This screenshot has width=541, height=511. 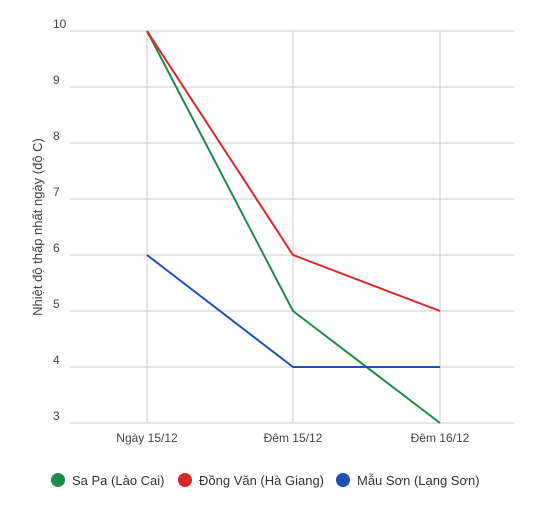 I want to click on y-tick-label: 4, so click(x=56, y=360).